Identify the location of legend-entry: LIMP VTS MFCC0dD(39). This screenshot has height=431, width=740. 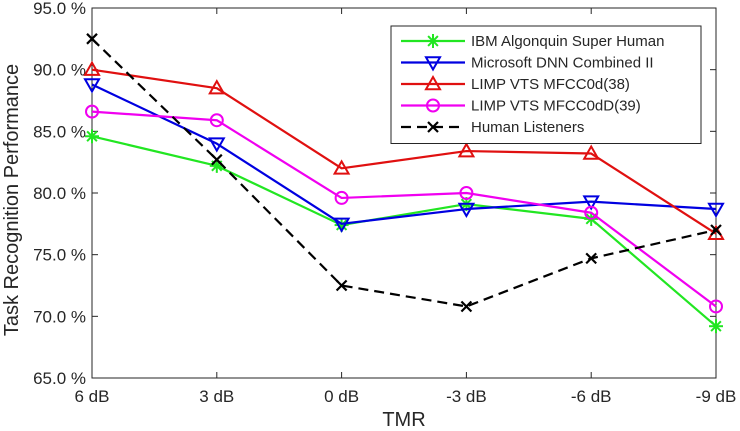
(521, 106).